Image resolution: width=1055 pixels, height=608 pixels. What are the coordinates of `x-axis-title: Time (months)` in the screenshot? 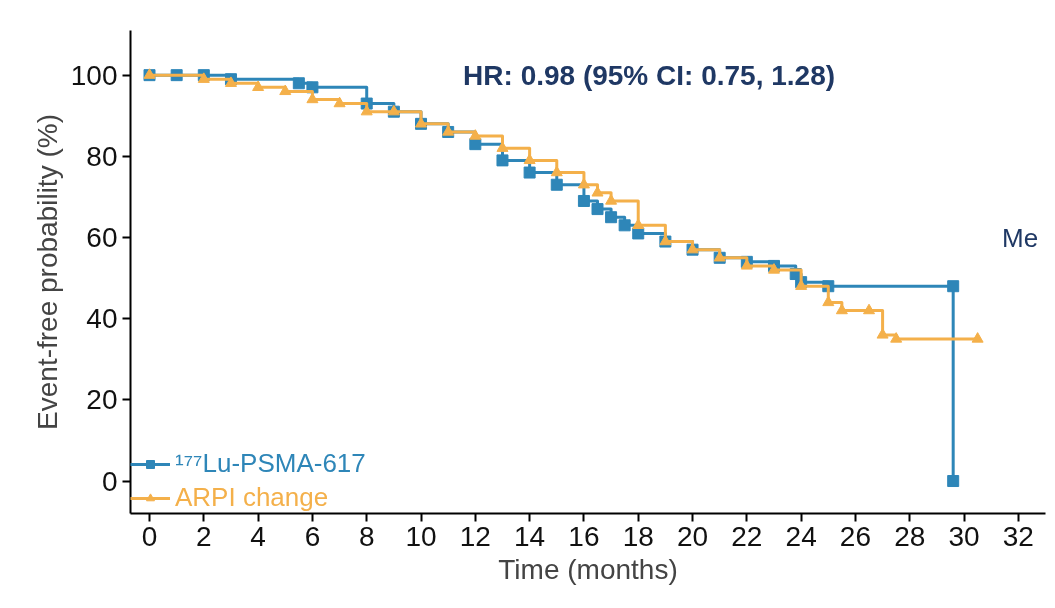 It's located at (588, 569).